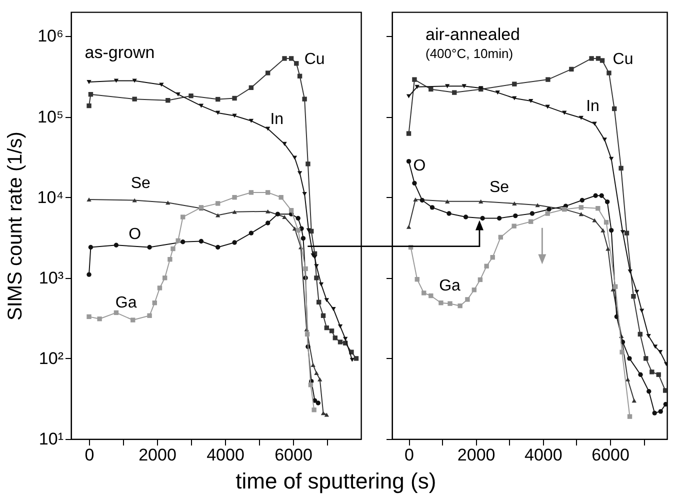  Describe the element at coordinates (314, 59) in the screenshot. I see `series-label: Cu` at that location.